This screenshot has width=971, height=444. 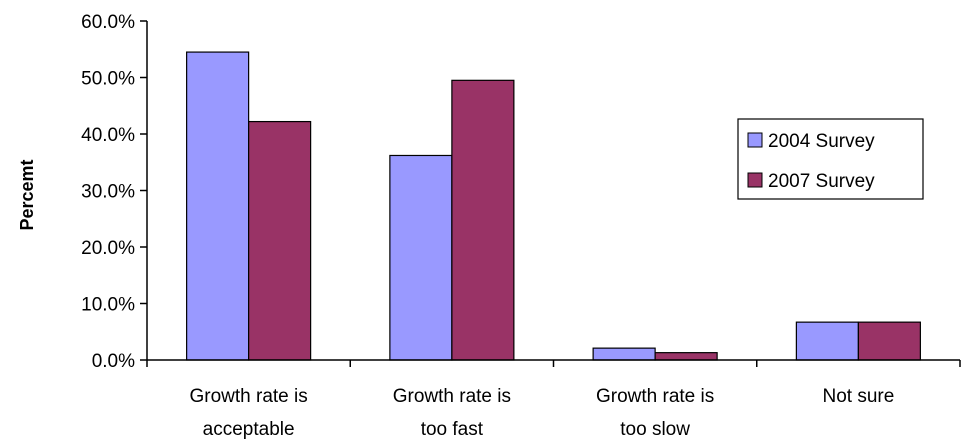 What do you see at coordinates (858, 396) in the screenshot?
I see `x-category-label: Not sure` at bounding box center [858, 396].